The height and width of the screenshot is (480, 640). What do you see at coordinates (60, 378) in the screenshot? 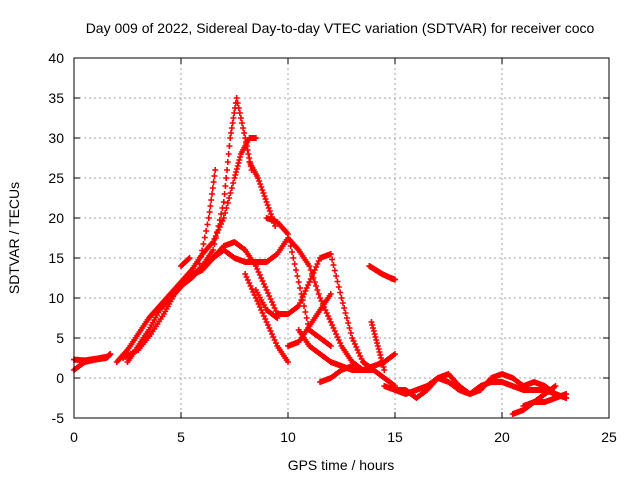
I see `y-tick-label: 0` at bounding box center [60, 378].